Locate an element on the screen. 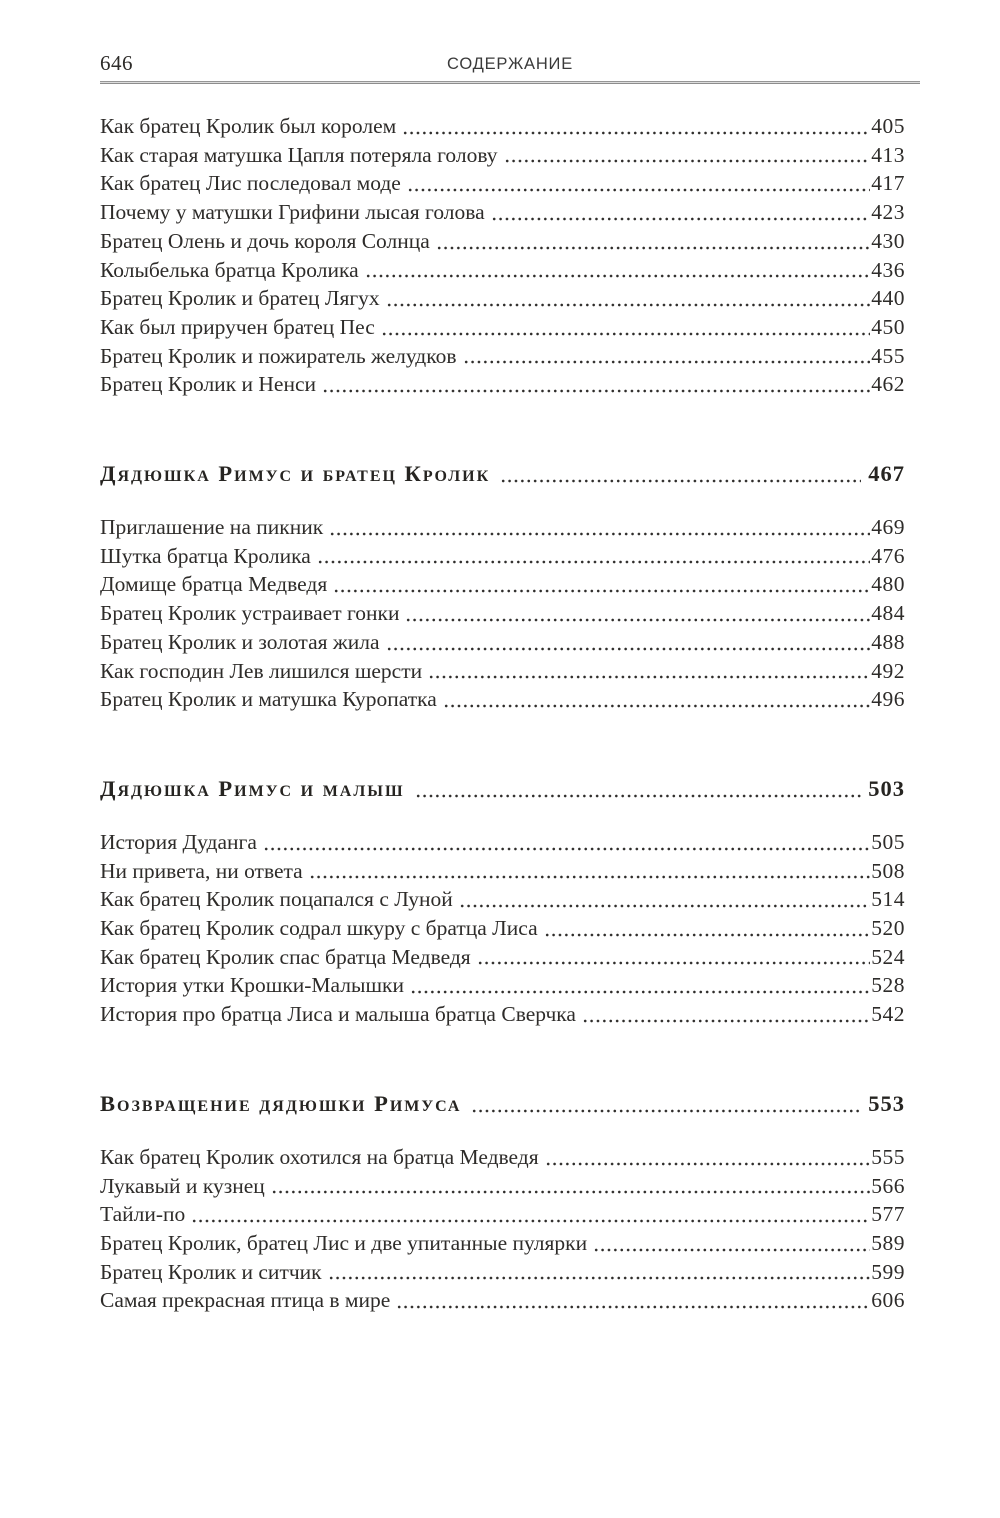  page-number: 646 is located at coordinates (116, 63).